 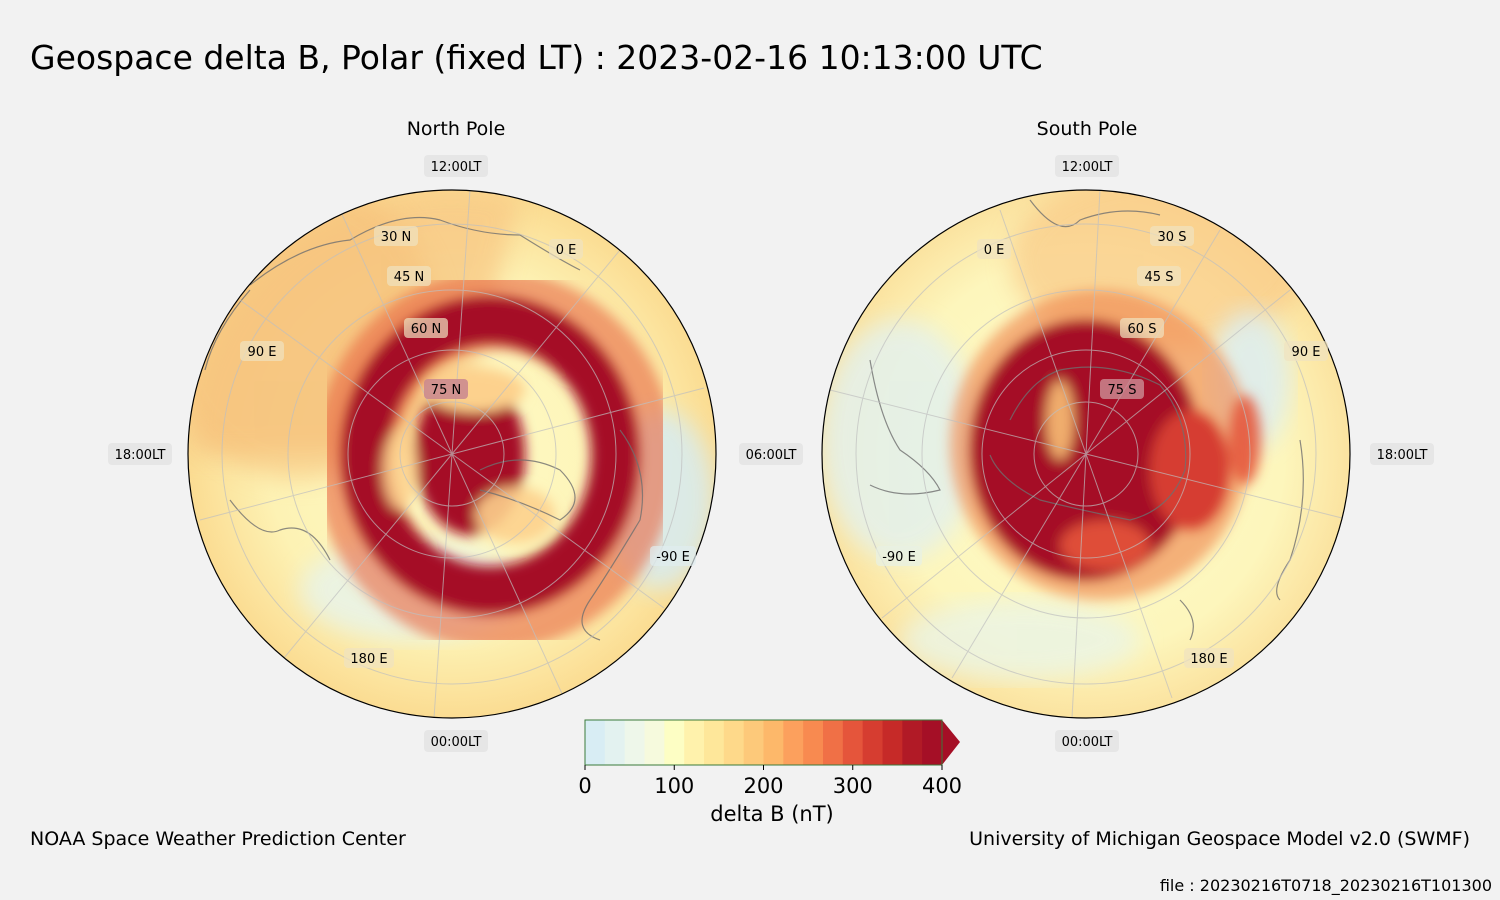 I want to click on south-lt-right: 18:00LT, so click(x=1402, y=455).